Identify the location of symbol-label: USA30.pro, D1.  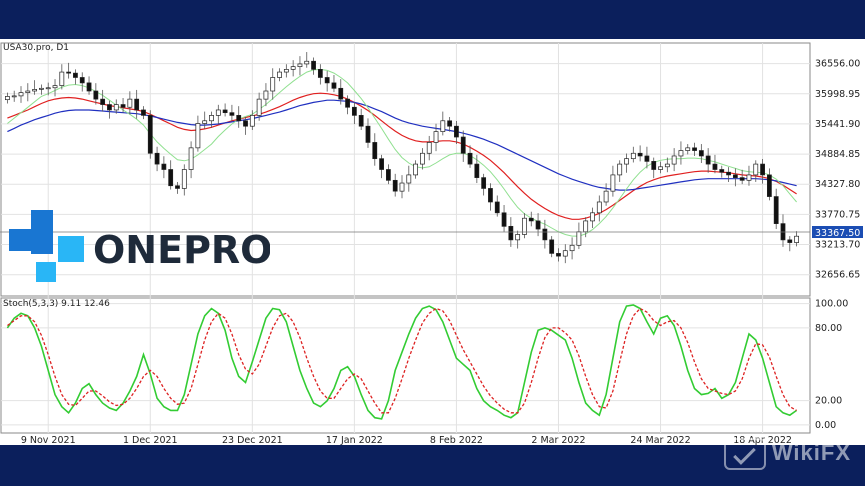
(36, 48).